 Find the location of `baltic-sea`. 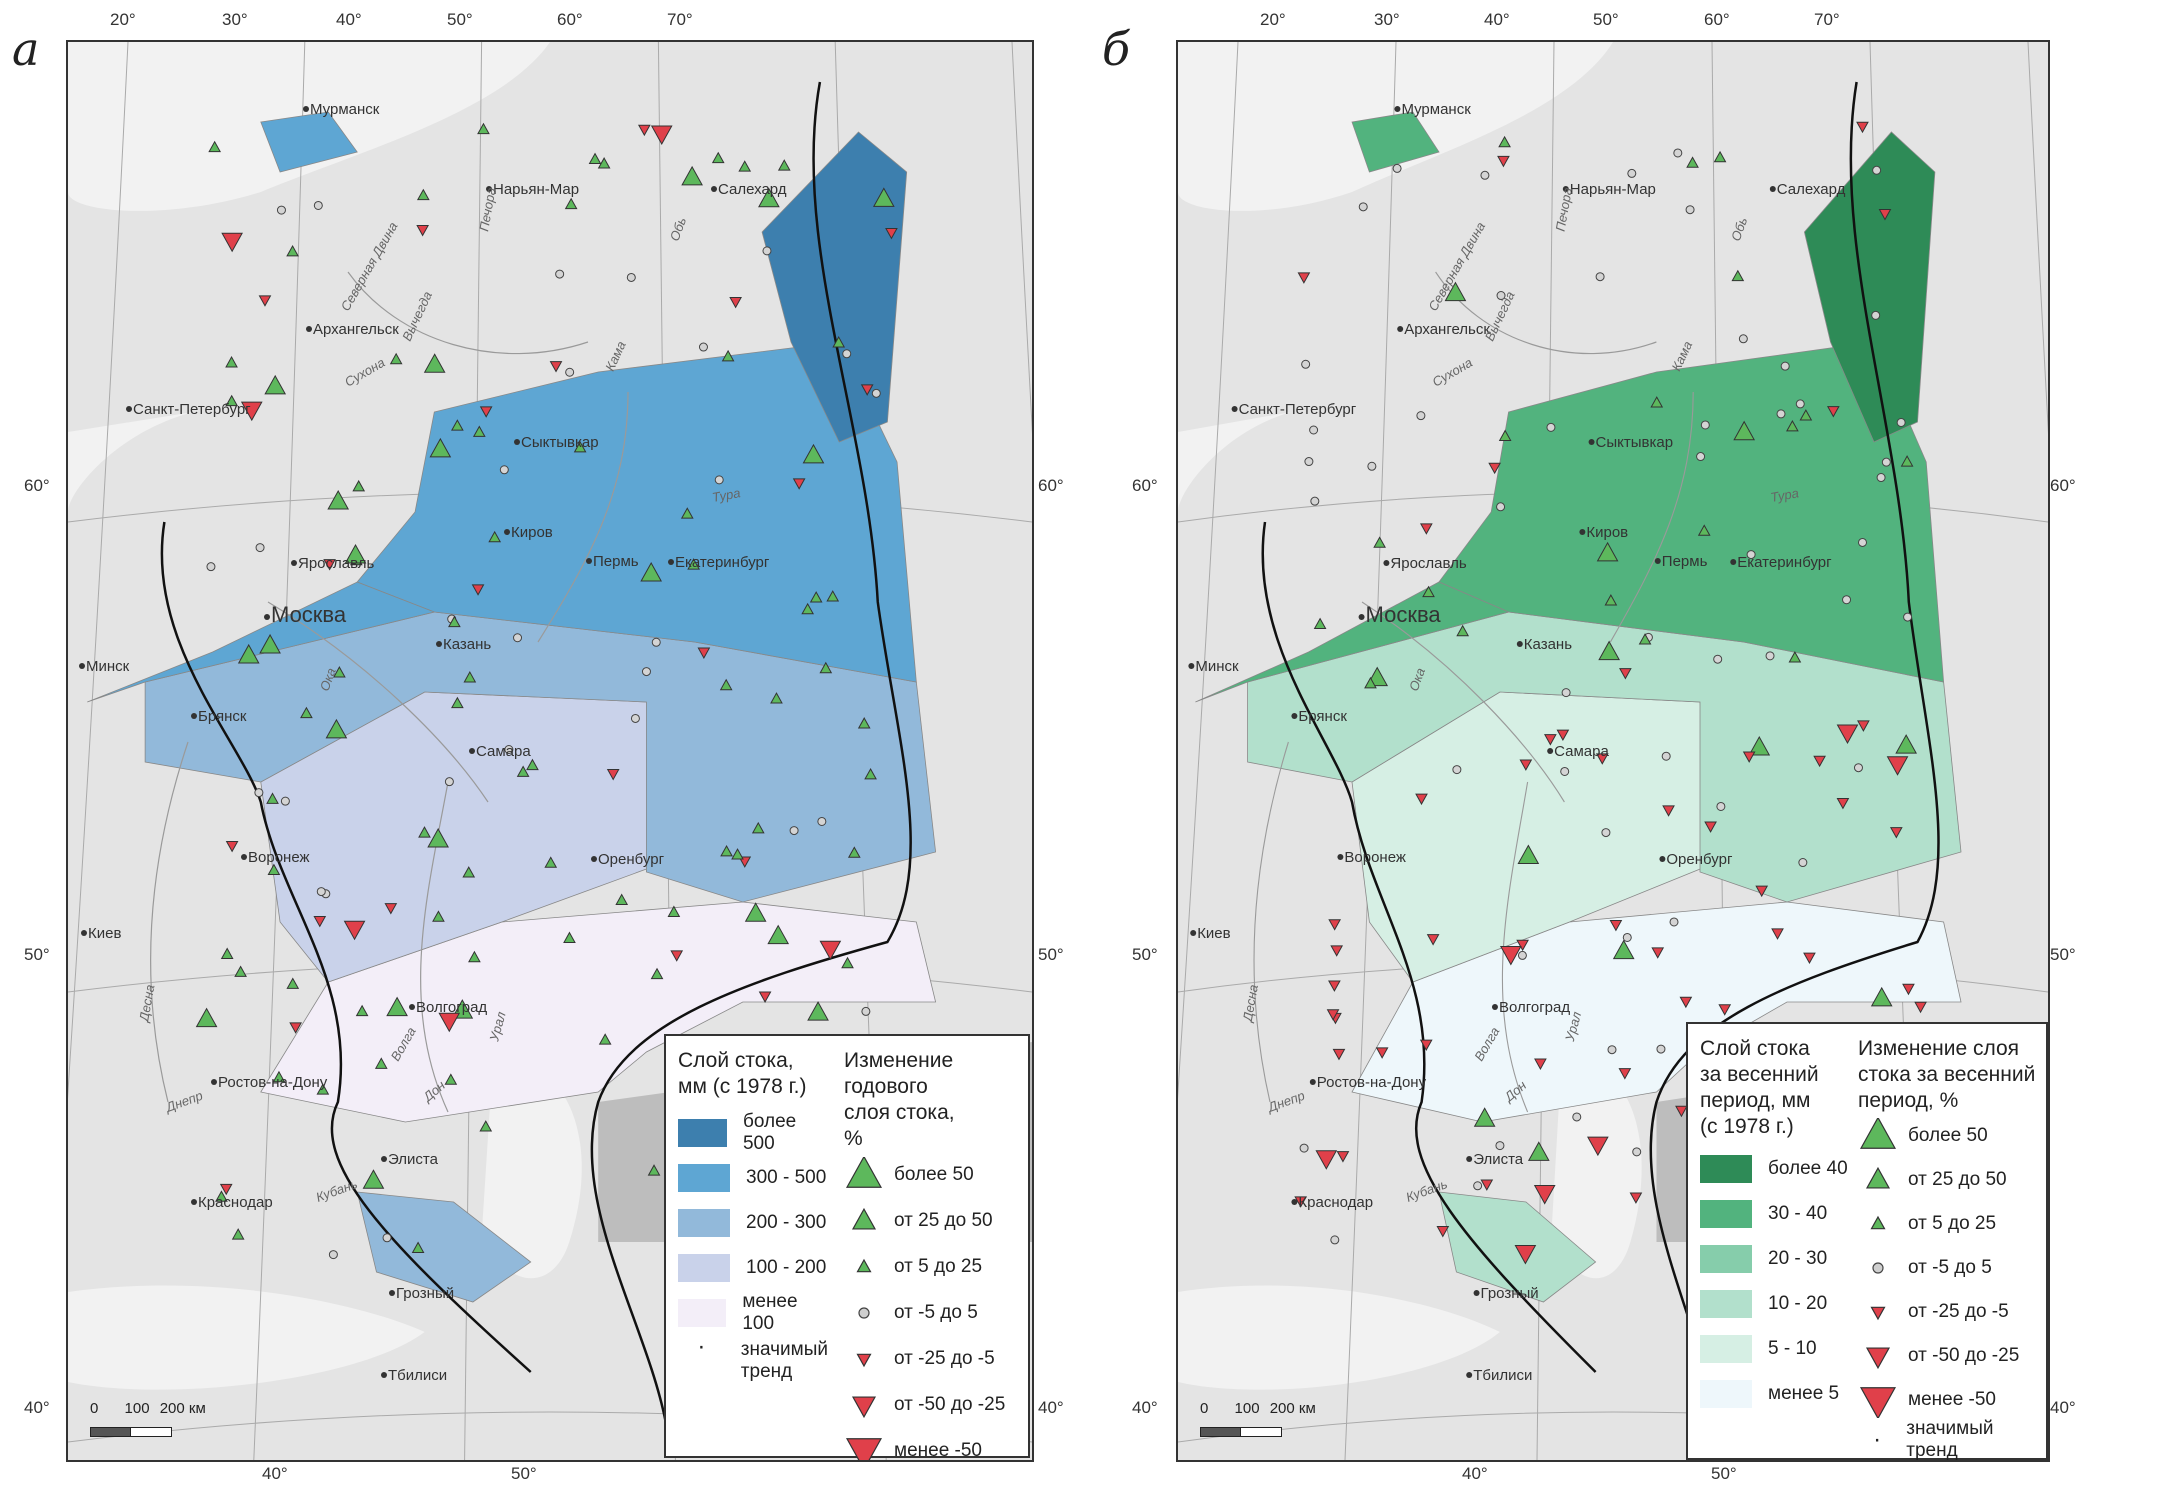

baltic-sea is located at coordinates (1235, 462).